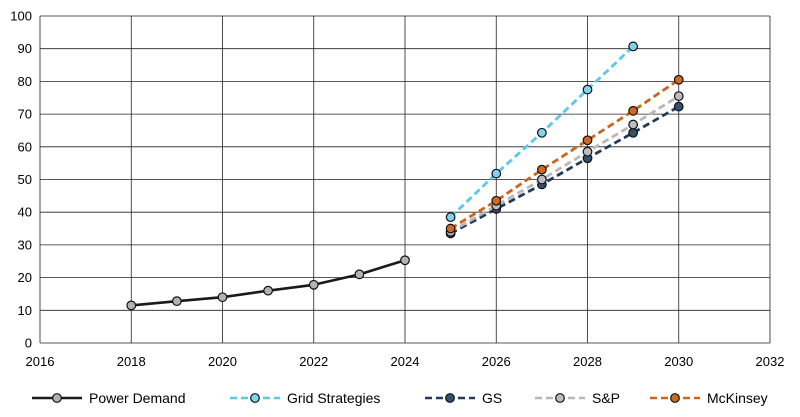 Image resolution: width=800 pixels, height=417 pixels. What do you see at coordinates (40, 361) in the screenshot?
I see `x-tick-label: 2016` at bounding box center [40, 361].